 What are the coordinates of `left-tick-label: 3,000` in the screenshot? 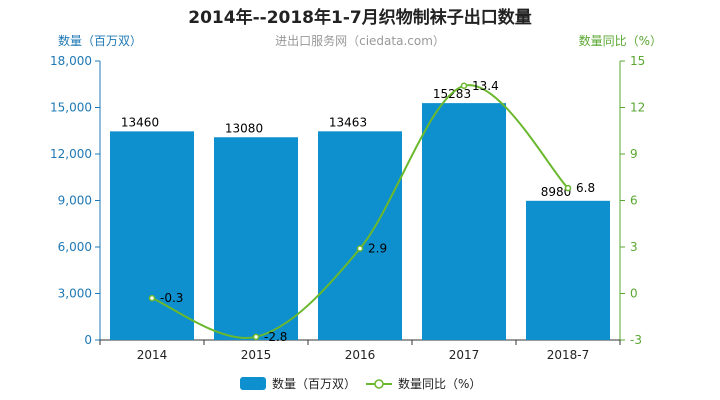 It's located at (75, 294).